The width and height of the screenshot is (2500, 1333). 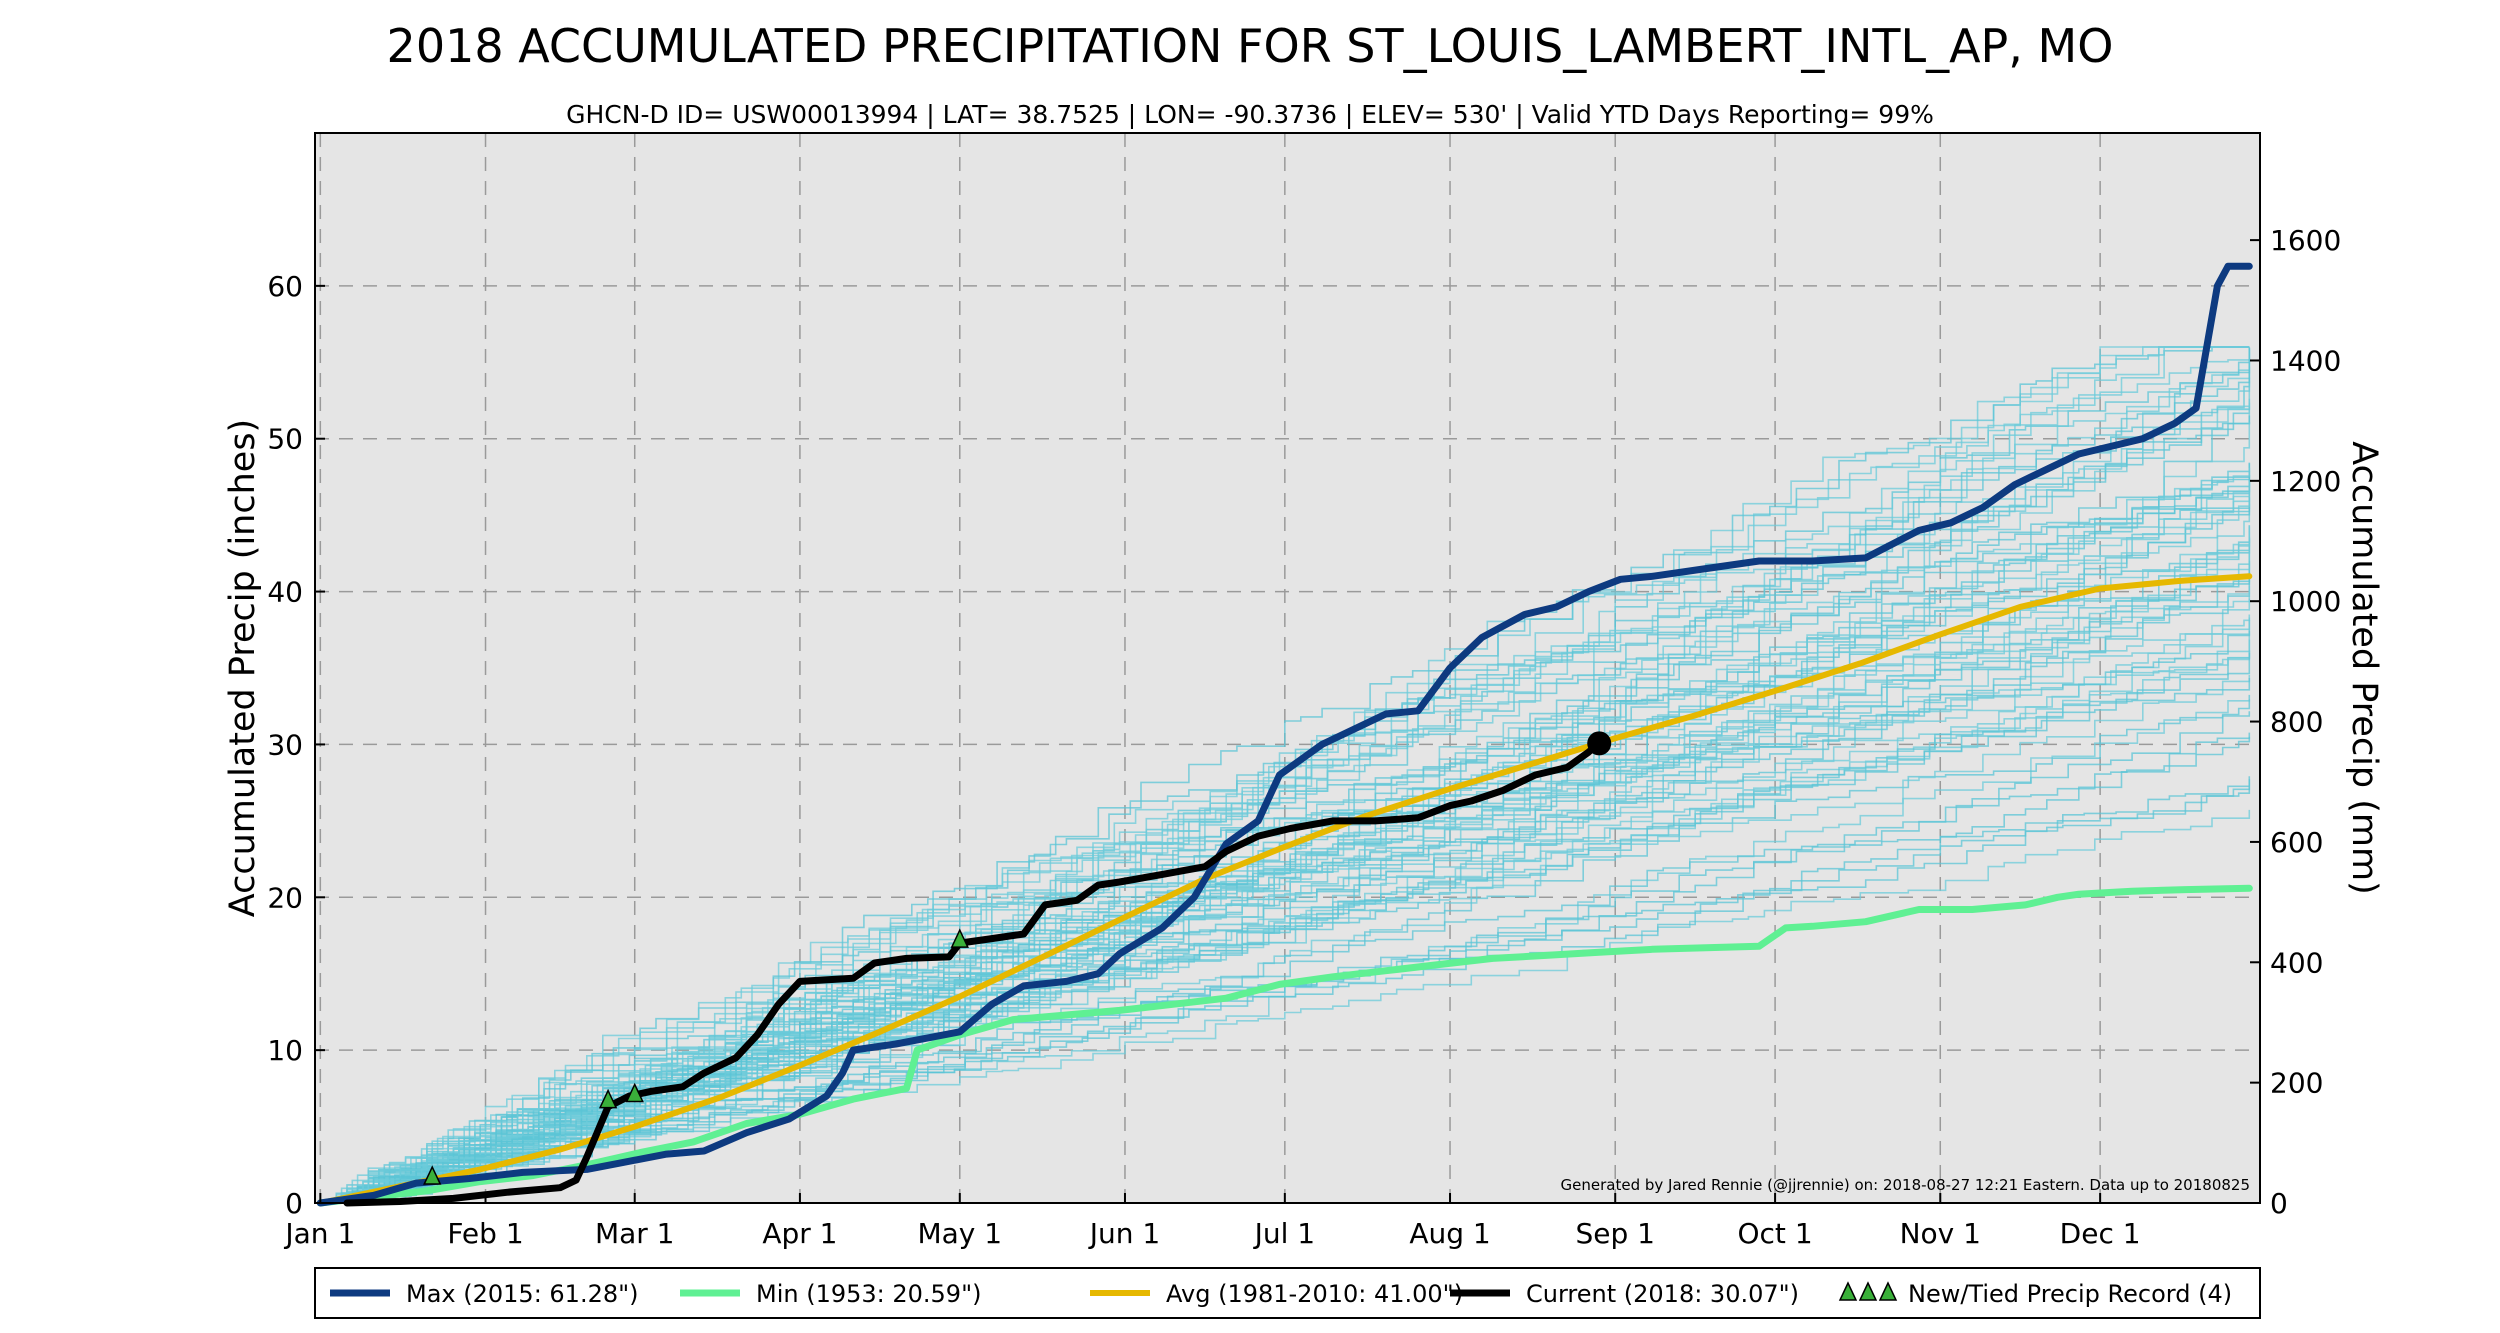 What do you see at coordinates (2070, 1294) in the screenshot?
I see `legend-label-records: New/Tied Precip Record (4)` at bounding box center [2070, 1294].